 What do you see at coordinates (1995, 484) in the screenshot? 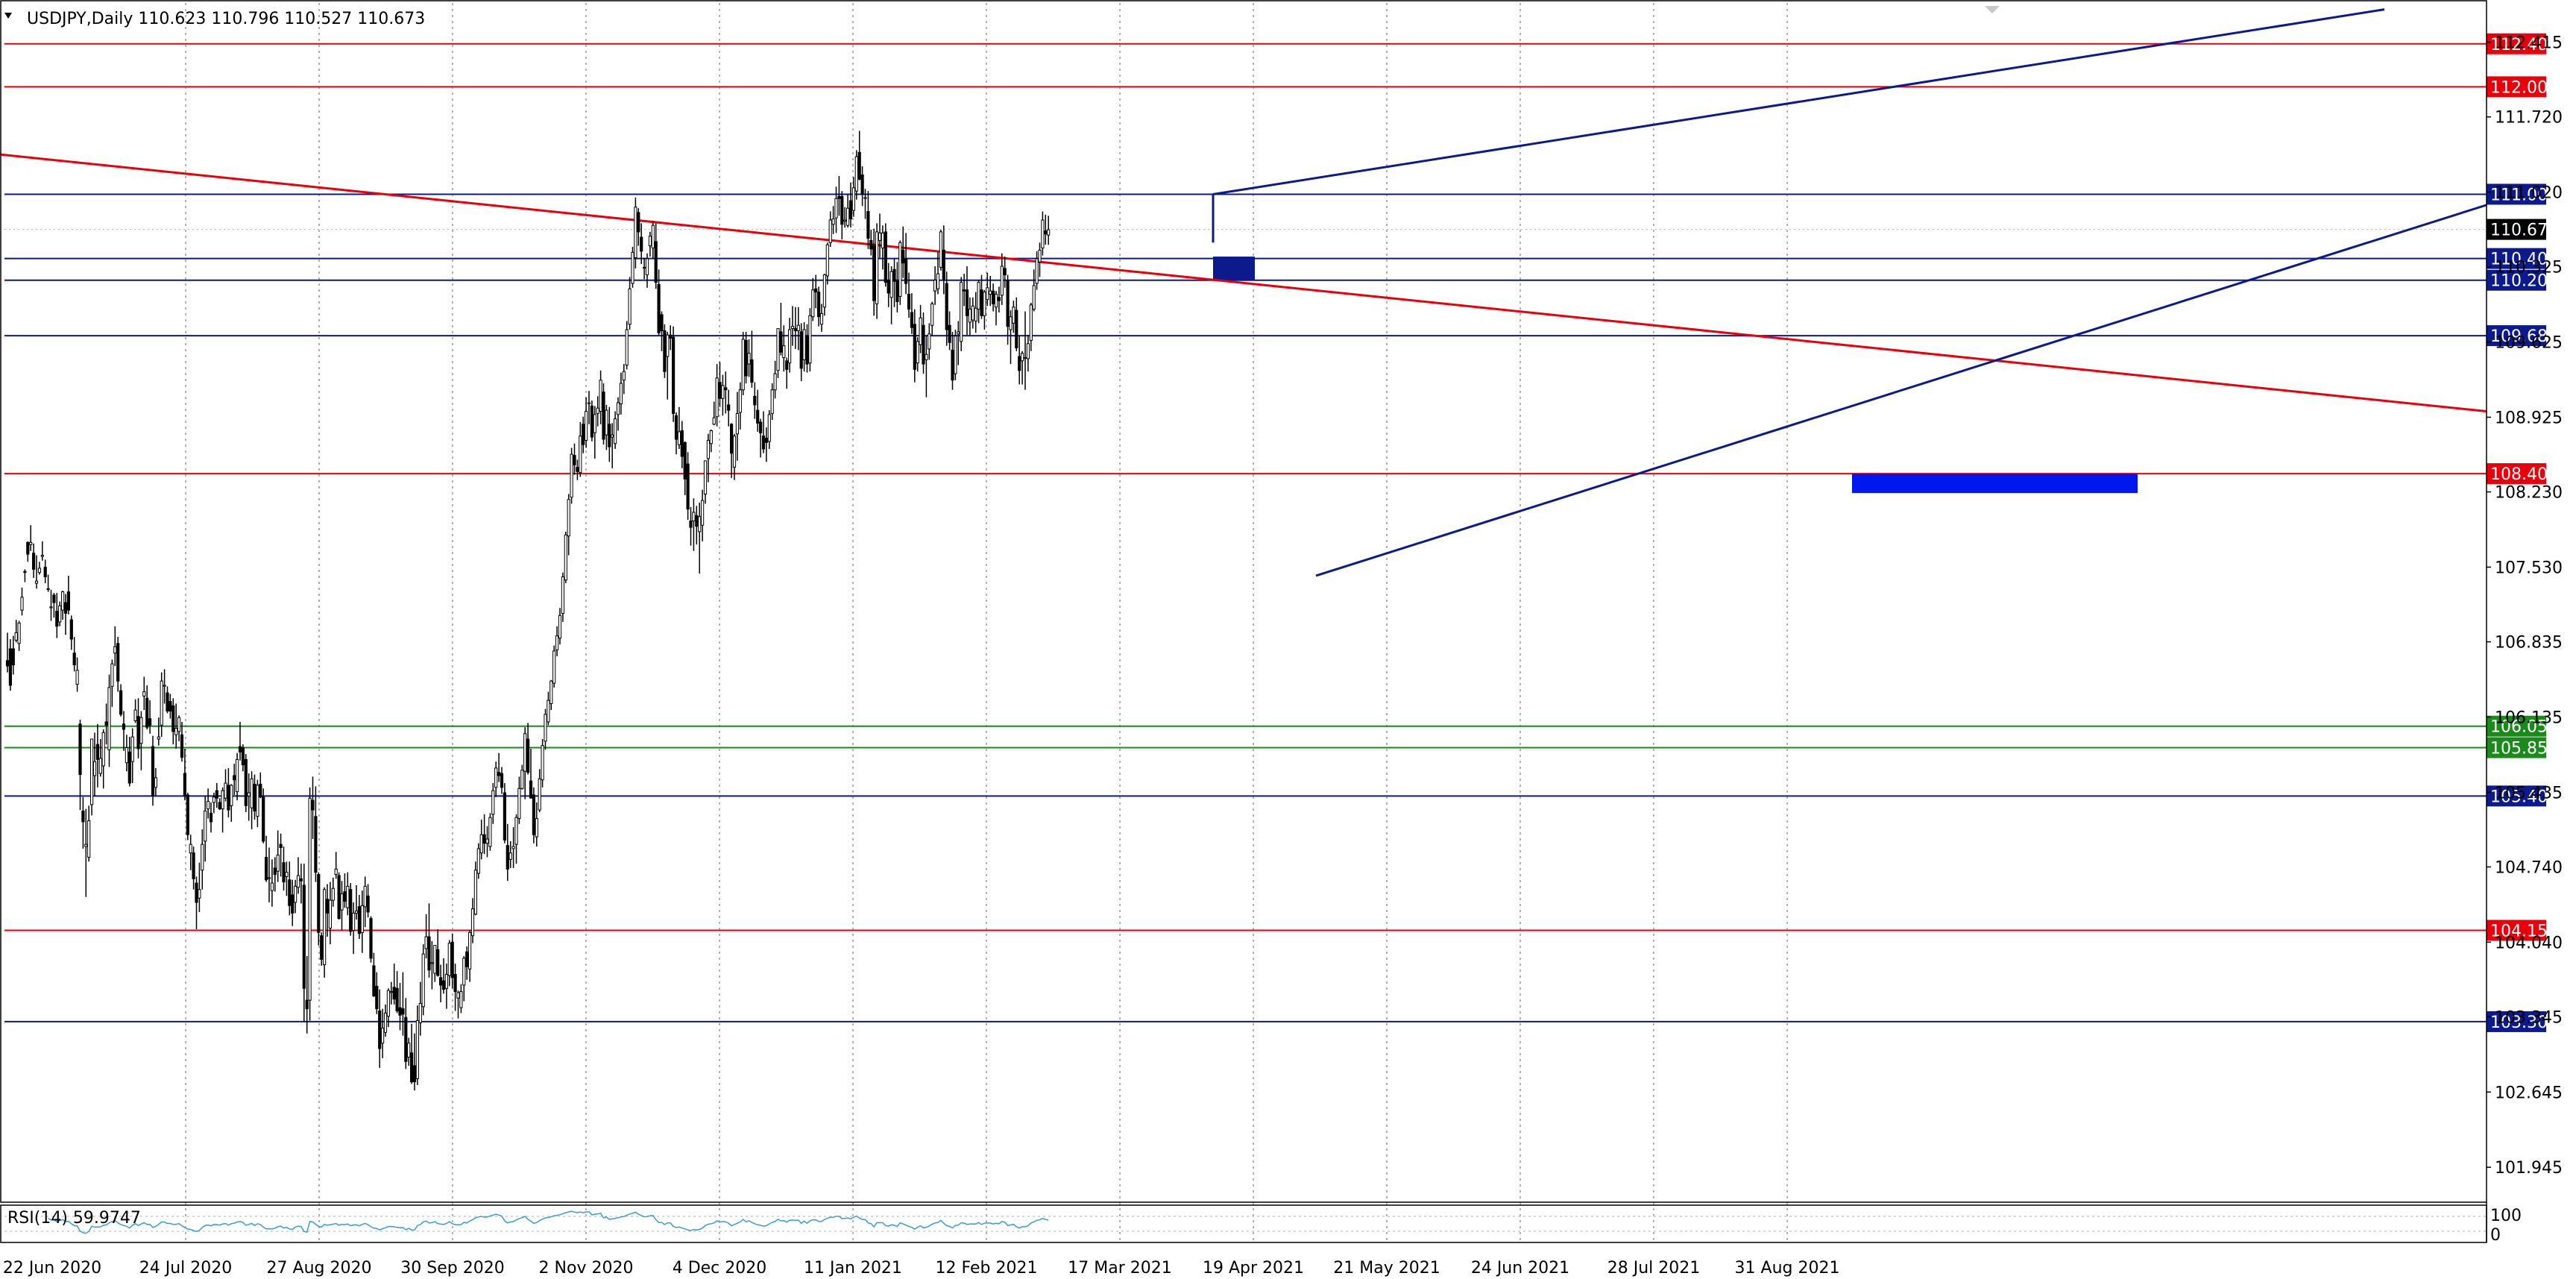
I see `buy-zone` at bounding box center [1995, 484].